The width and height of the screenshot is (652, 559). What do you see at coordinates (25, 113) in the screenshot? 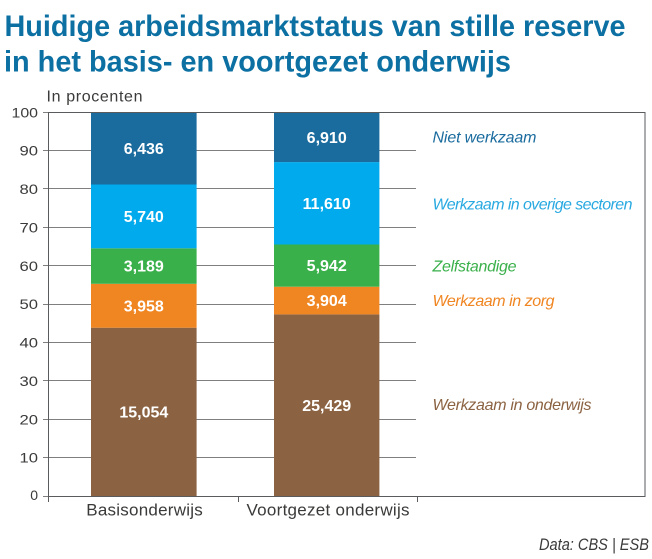
I see `svg-text: 100` at bounding box center [25, 113].